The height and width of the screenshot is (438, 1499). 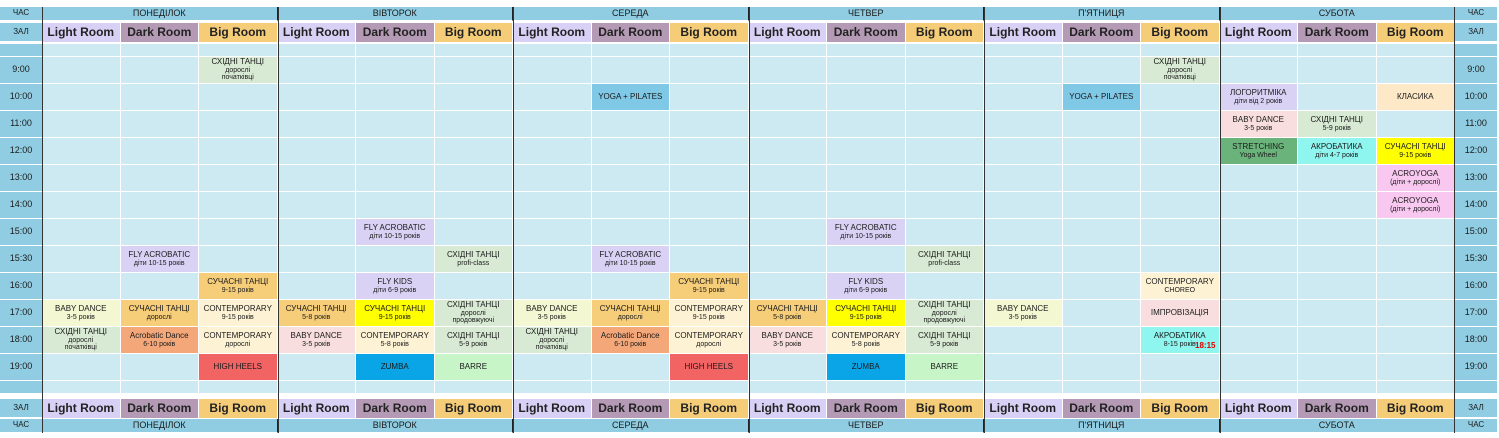 What do you see at coordinates (1476, 407) in the screenshot?
I see `room-footer-label: ЗАЛ` at bounding box center [1476, 407].